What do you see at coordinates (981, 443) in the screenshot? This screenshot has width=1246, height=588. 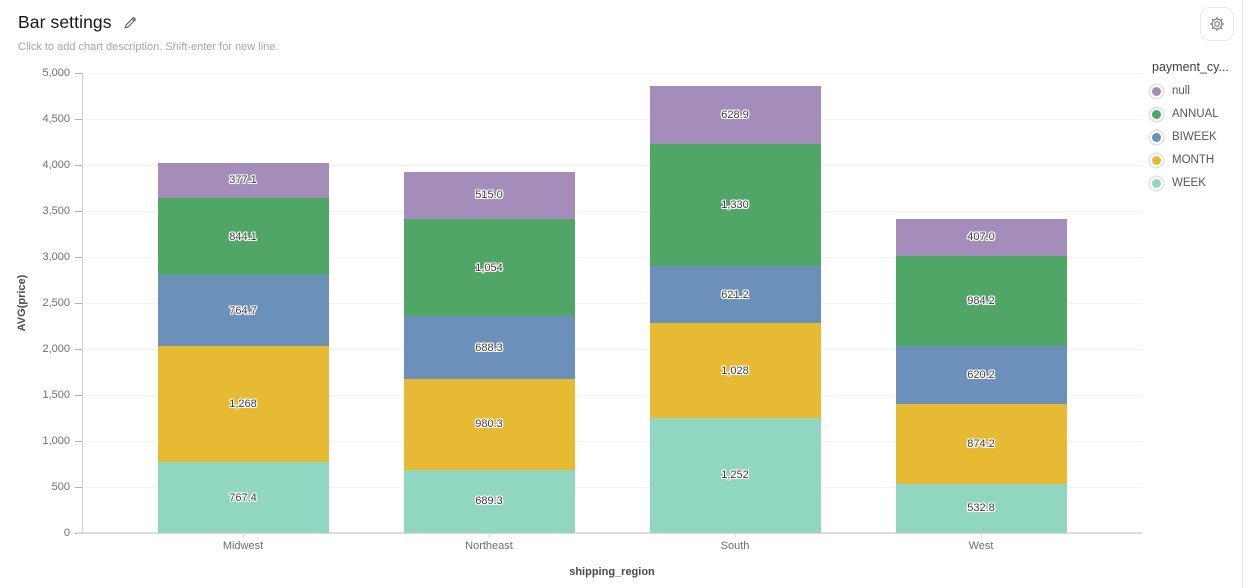 I see `bar-segment-MONTH-west: 874.2` at bounding box center [981, 443].